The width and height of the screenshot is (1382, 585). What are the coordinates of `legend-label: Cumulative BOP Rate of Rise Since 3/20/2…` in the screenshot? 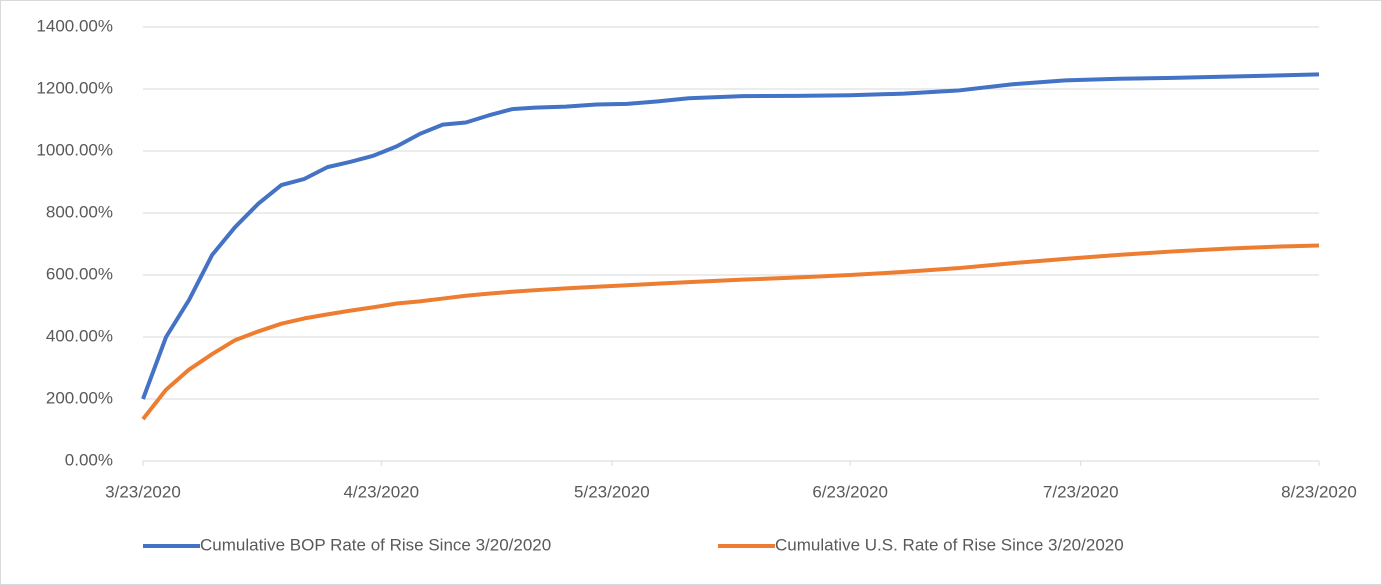 It's located at (375, 544).